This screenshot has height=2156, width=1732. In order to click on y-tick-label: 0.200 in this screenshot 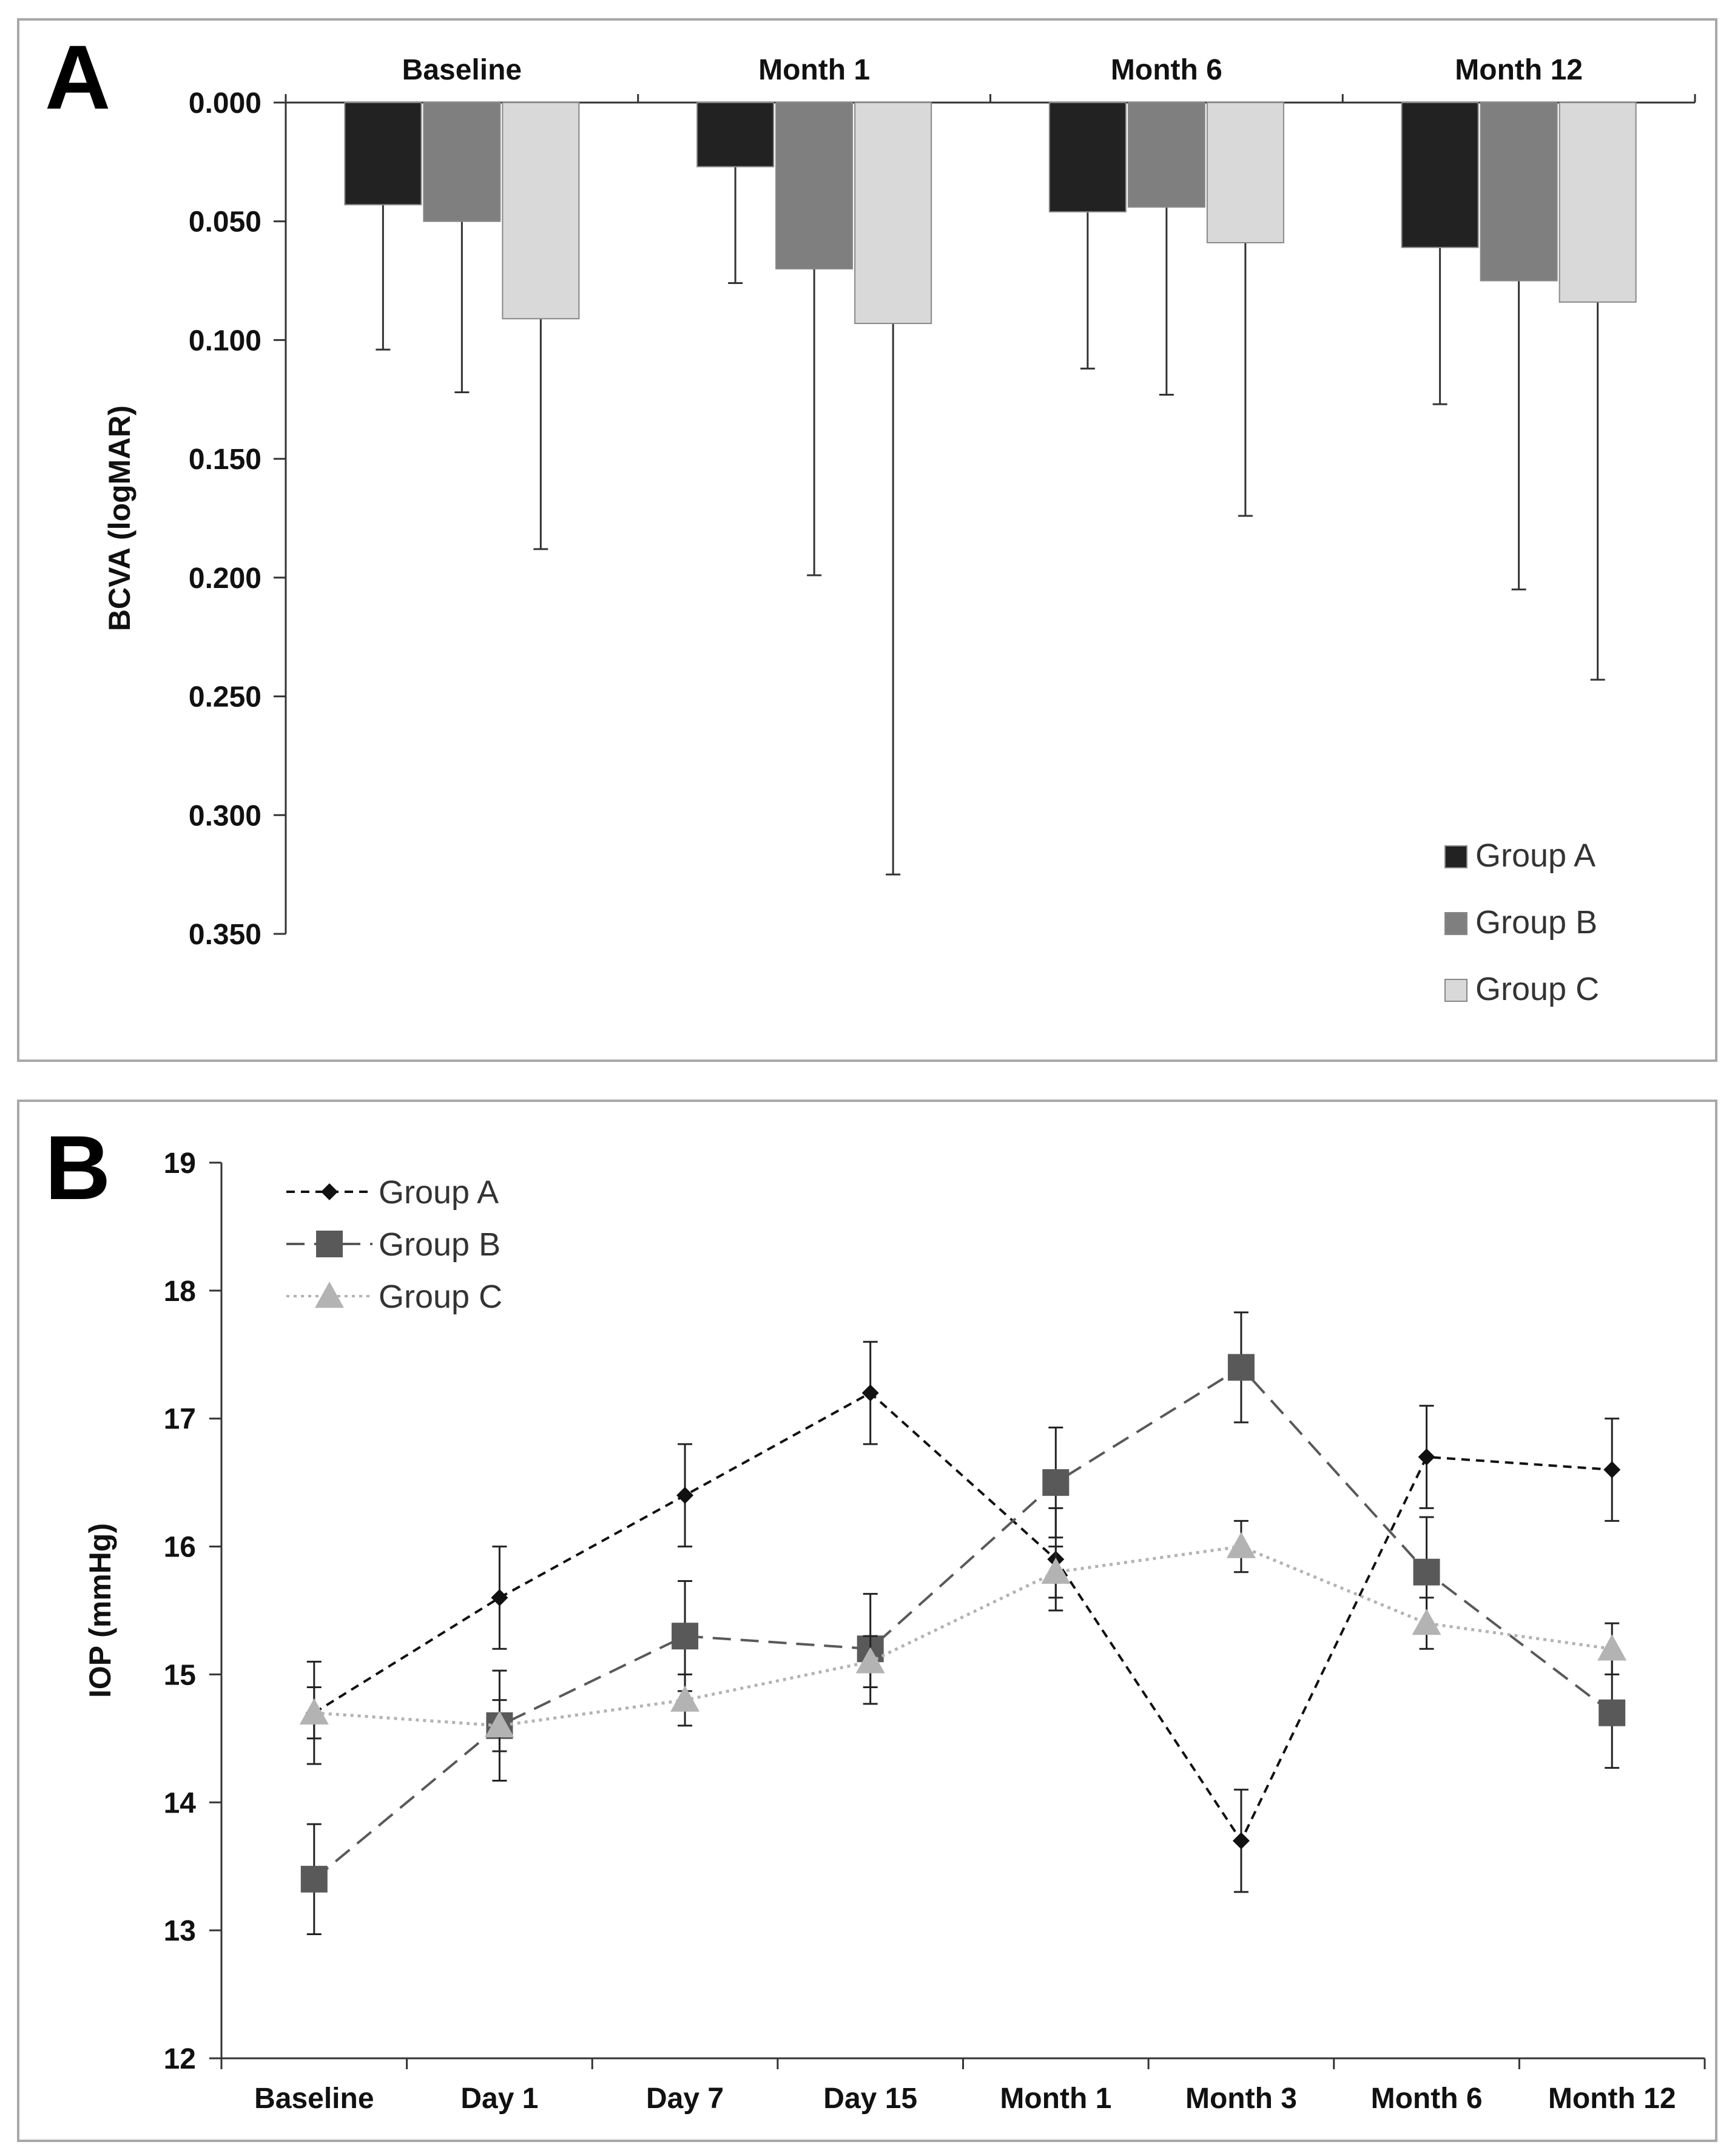, I will do `click(225, 579)`.